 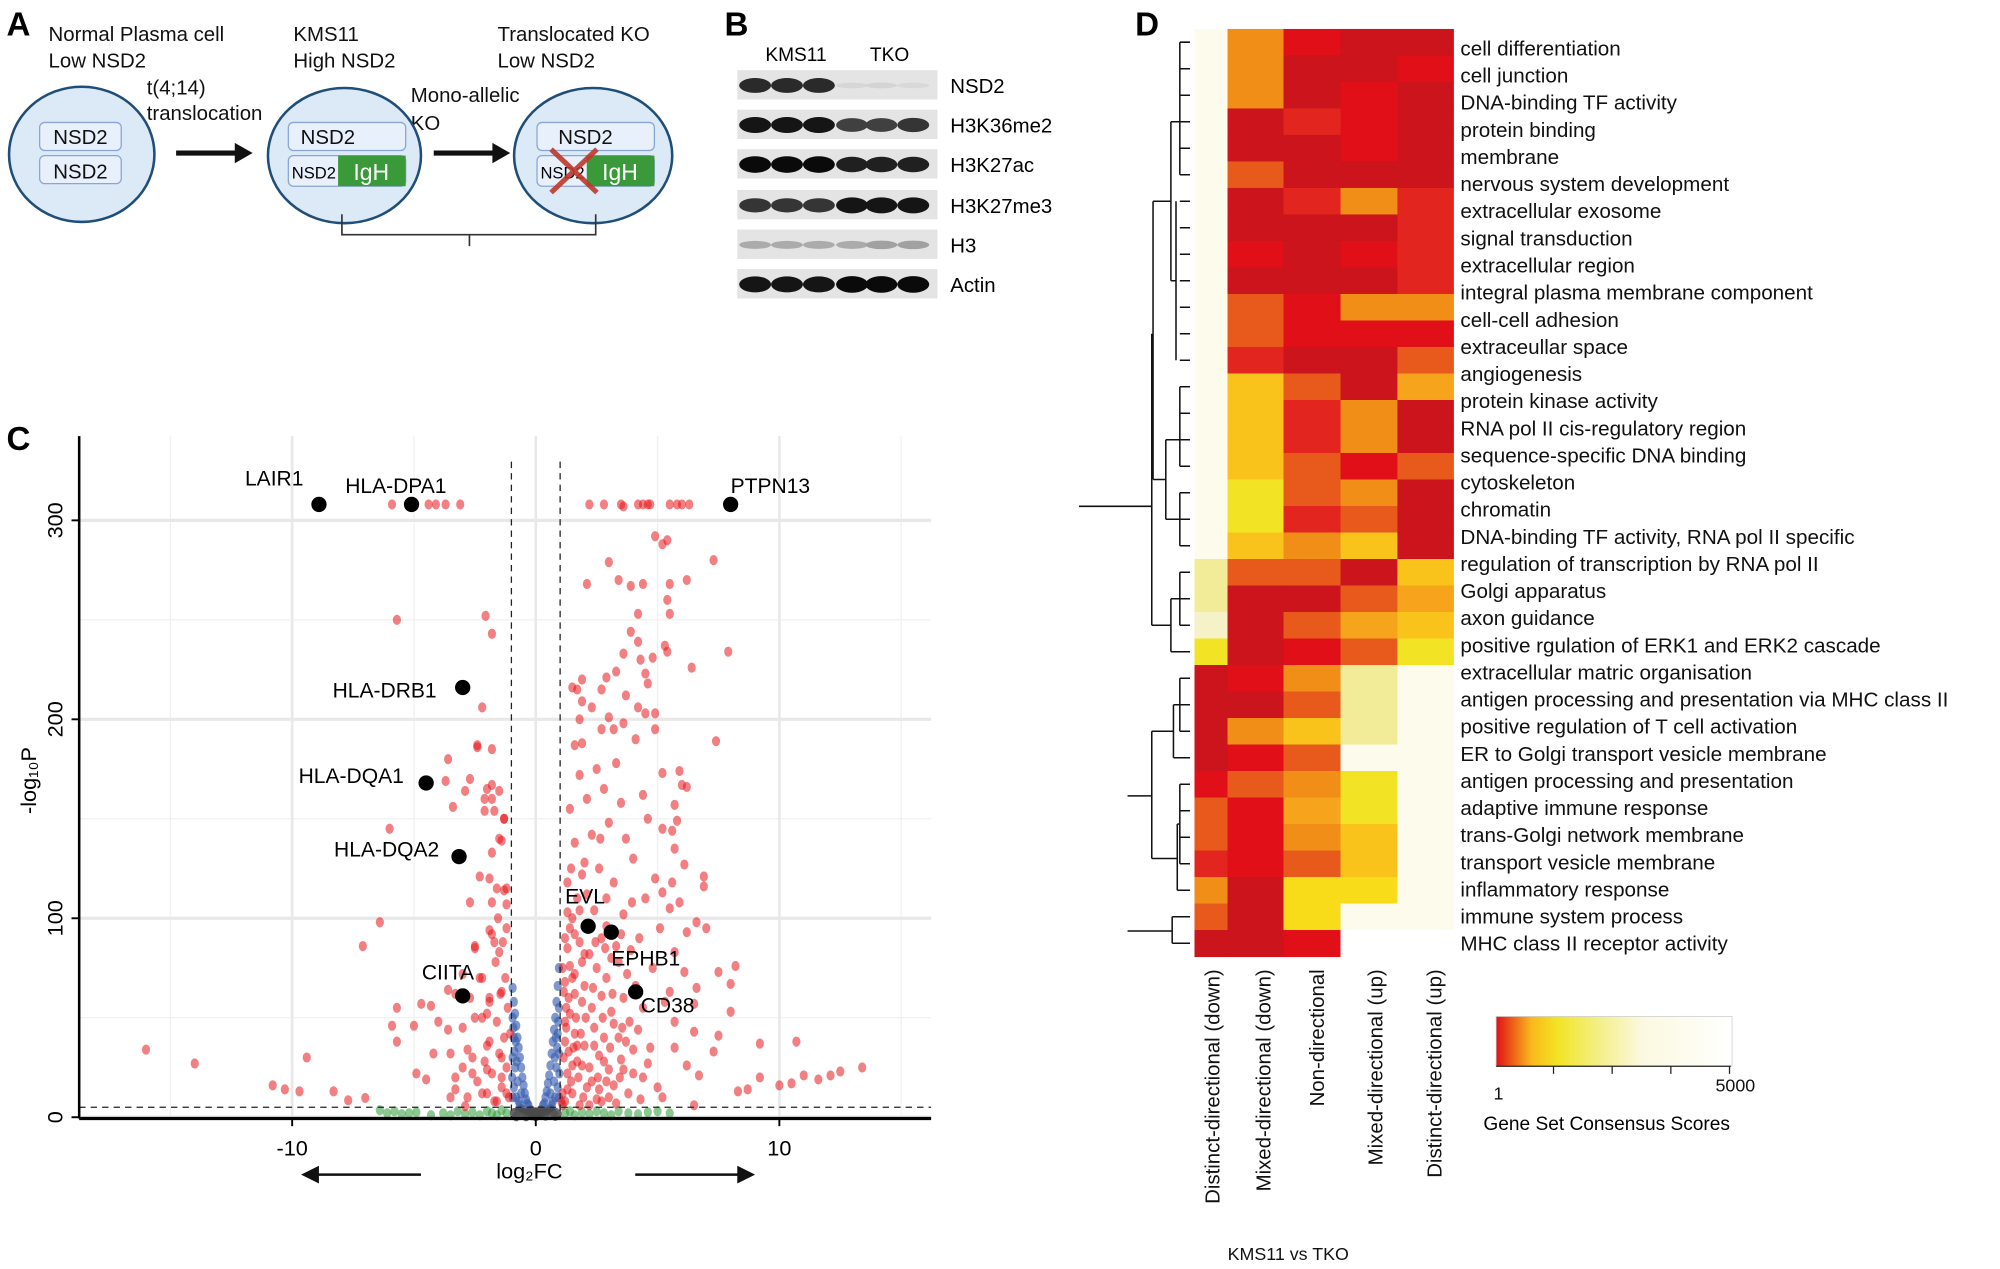 What do you see at coordinates (585, 138) in the screenshot?
I see `gene-label: NSD2` at bounding box center [585, 138].